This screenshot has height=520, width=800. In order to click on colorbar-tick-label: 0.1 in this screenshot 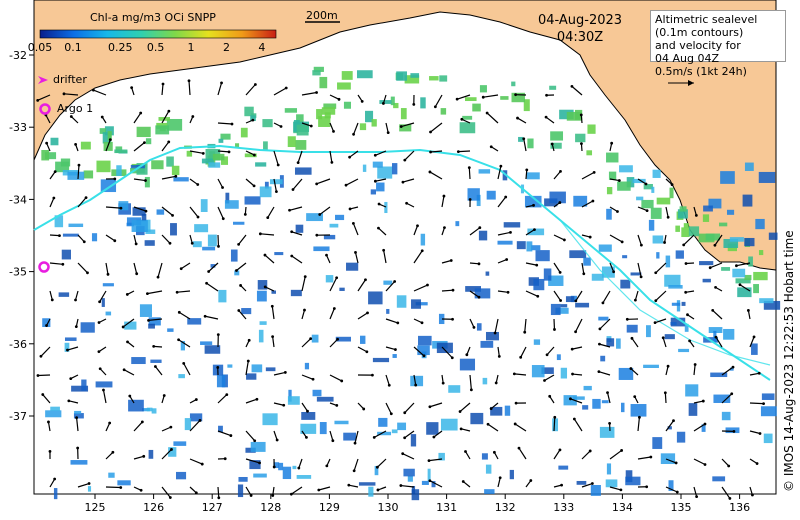, I will do `click(73, 47)`.